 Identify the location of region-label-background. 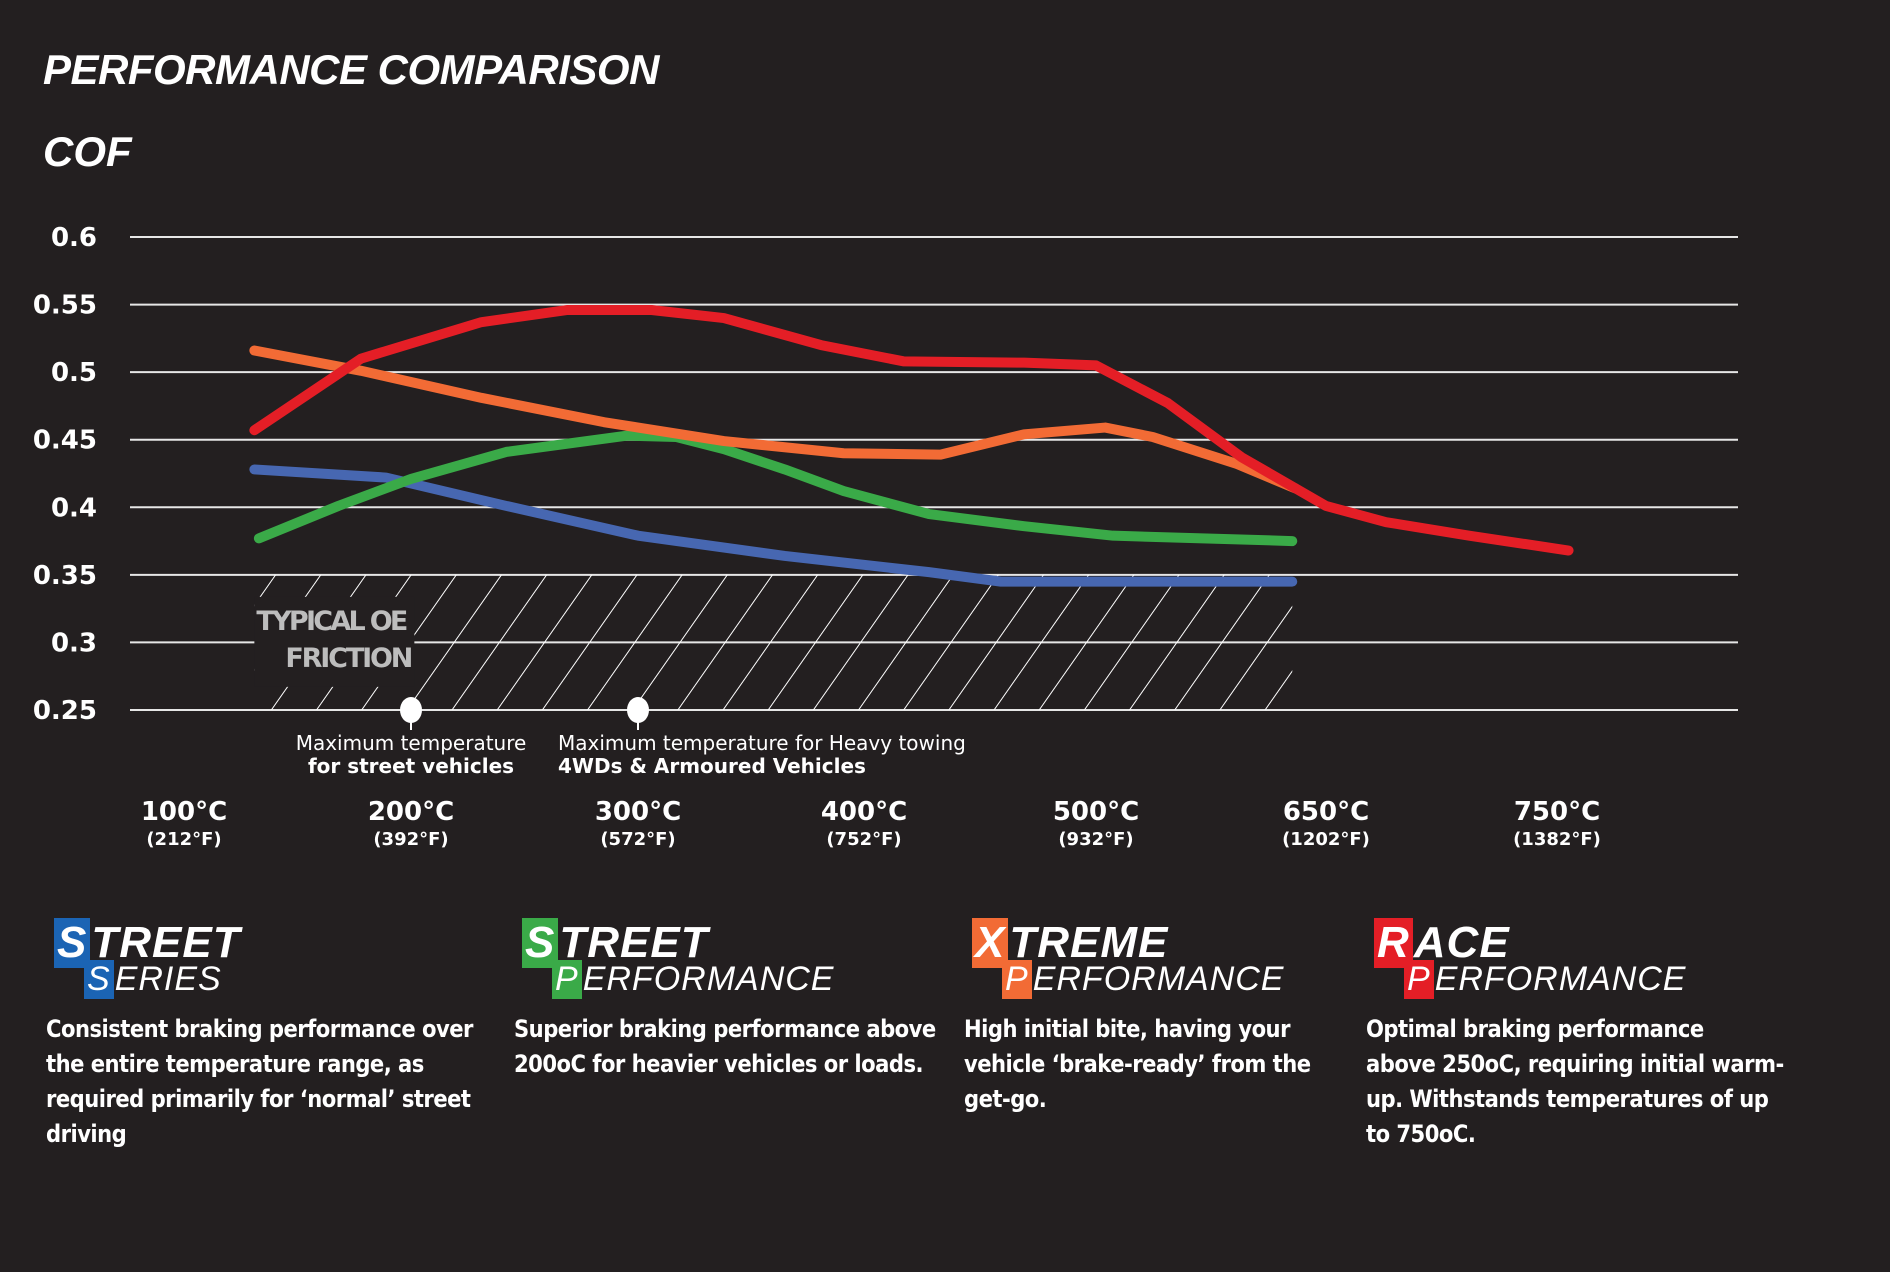
(334, 641).